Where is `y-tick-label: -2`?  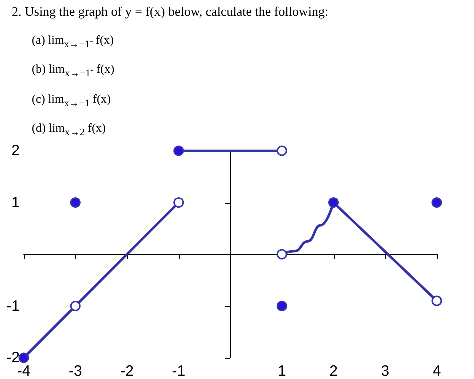 y-tick-label: -2 is located at coordinates (13, 358).